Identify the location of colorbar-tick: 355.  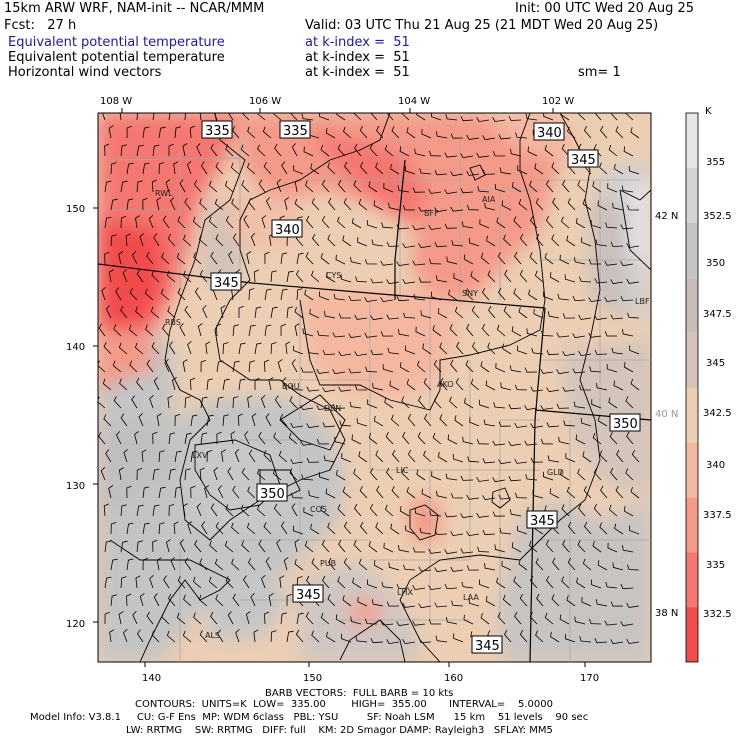
(715, 162).